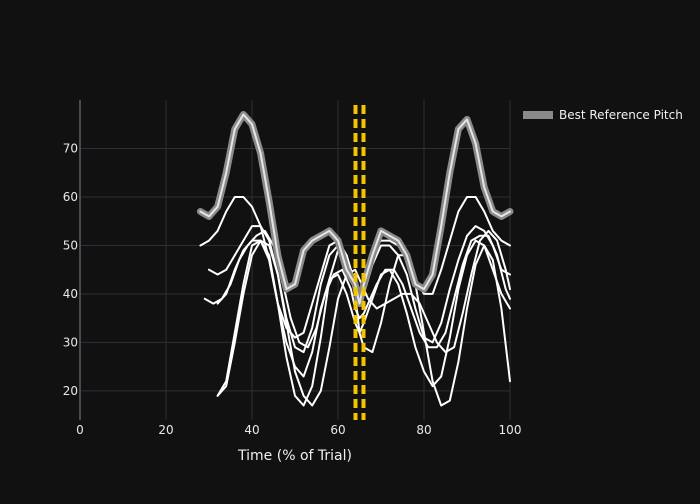  I want to click on y-tick-label: 70, so click(70, 148).